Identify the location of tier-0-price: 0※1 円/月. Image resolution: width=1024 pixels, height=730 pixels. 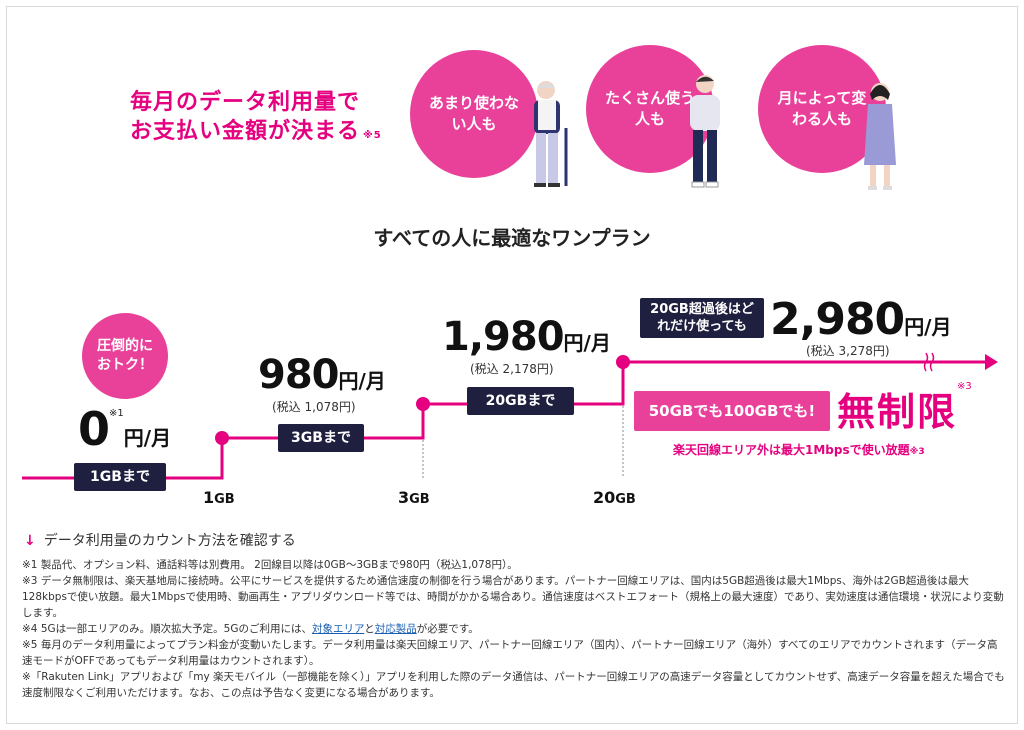
(124, 429).